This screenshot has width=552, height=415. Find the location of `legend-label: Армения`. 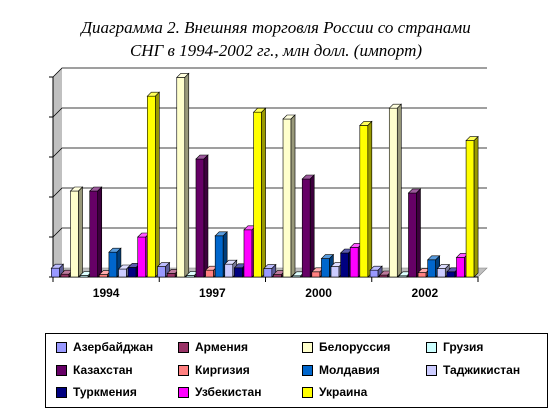

legend-label: Армения is located at coordinates (222, 347).